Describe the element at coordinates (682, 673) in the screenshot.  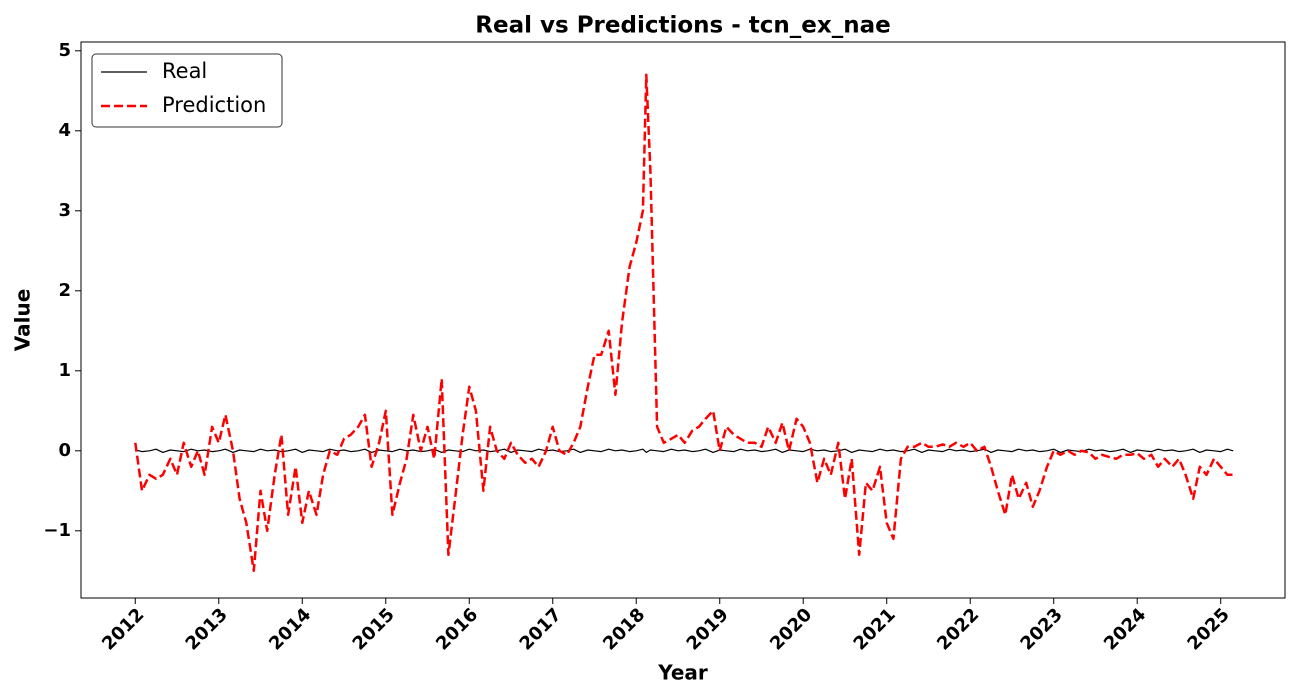
I see `x-axis-label: Year` at that location.